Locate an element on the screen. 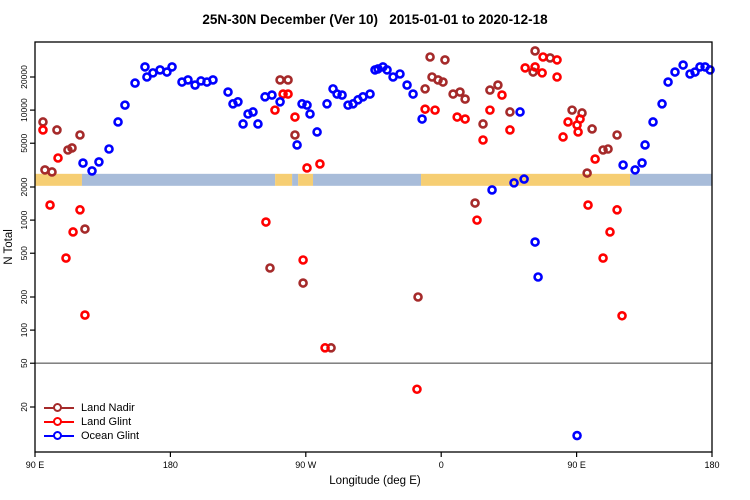  y-axis-tick-label: 20000 is located at coordinates (24, 77).